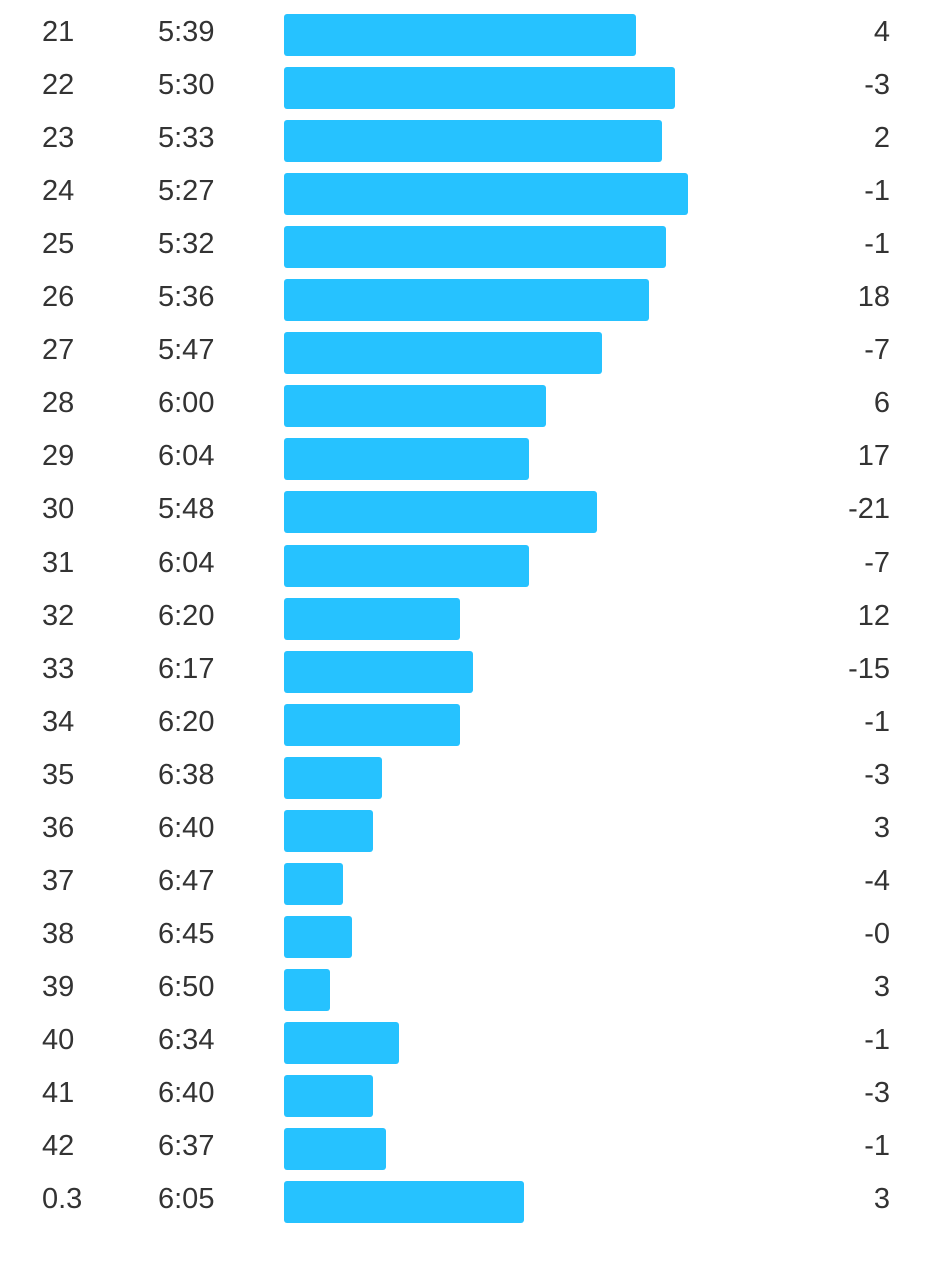 This screenshot has height=1279, width=935. Describe the element at coordinates (881, 138) in the screenshot. I see `split-elevation-label: 2` at that location.